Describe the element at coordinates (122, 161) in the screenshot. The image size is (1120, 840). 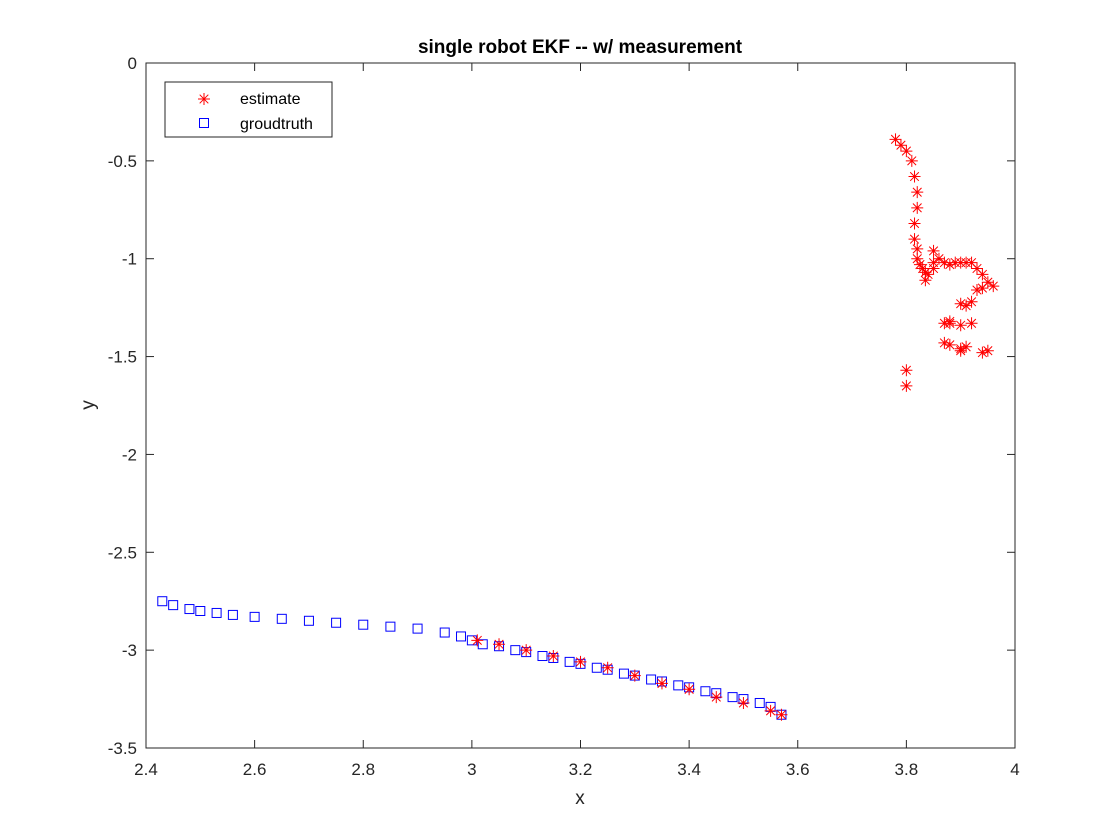
I see `y-tick-label: -0.5` at that location.